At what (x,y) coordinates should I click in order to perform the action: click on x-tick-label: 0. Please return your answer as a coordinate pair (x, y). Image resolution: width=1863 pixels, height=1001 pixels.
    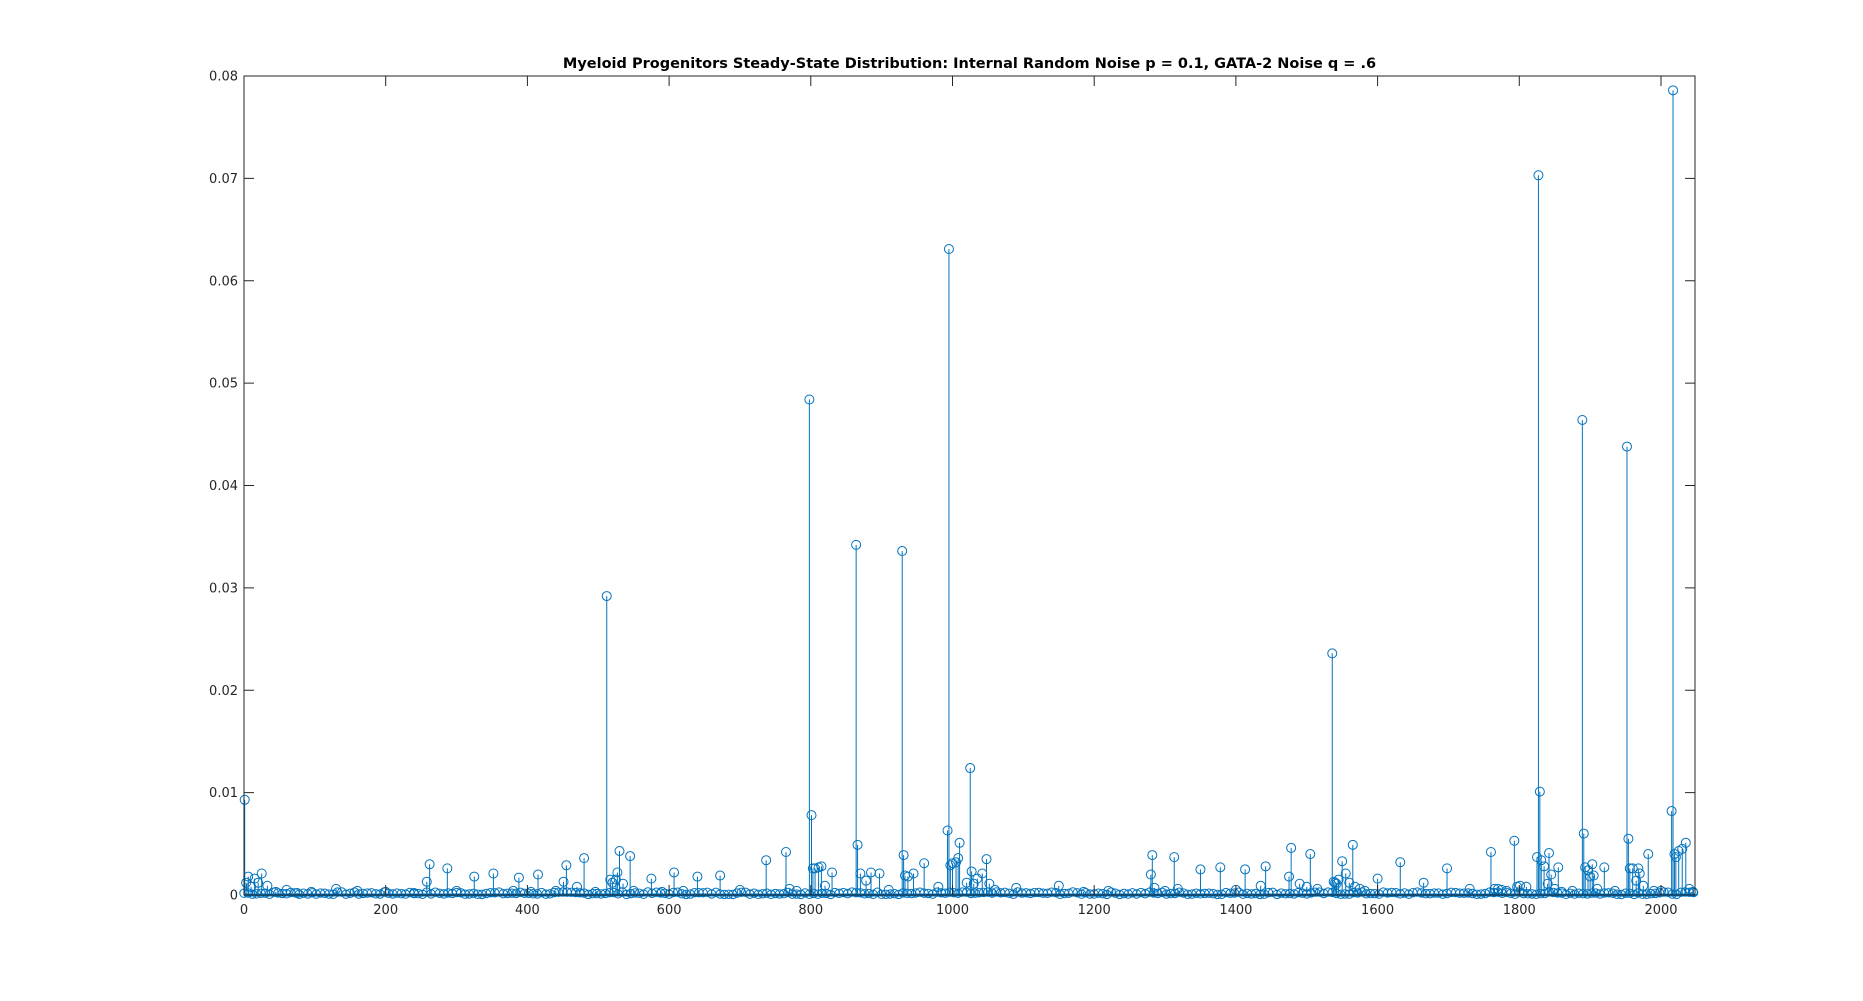
    Looking at the image, I should click on (244, 910).